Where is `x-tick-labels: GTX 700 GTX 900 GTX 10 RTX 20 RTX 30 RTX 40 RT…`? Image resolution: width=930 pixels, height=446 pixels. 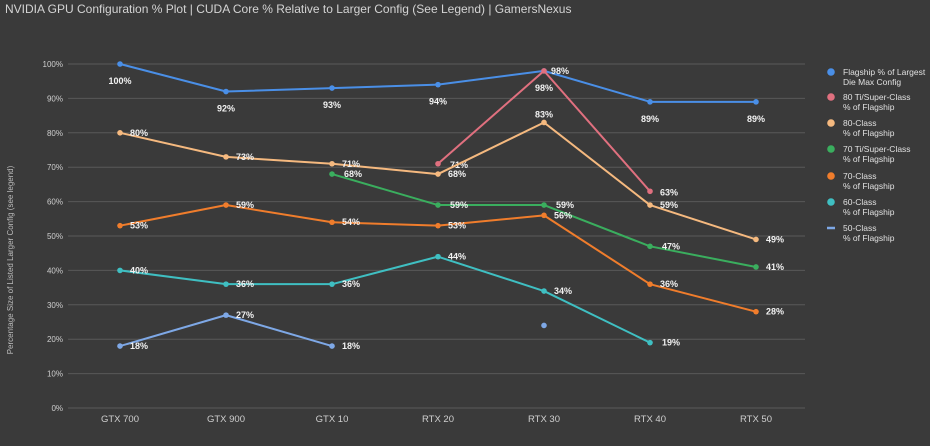 x-tick-labels: GTX 700 GTX 900 GTX 10 RTX 20 RTX 30 RTX 40 RT… is located at coordinates (436, 419).